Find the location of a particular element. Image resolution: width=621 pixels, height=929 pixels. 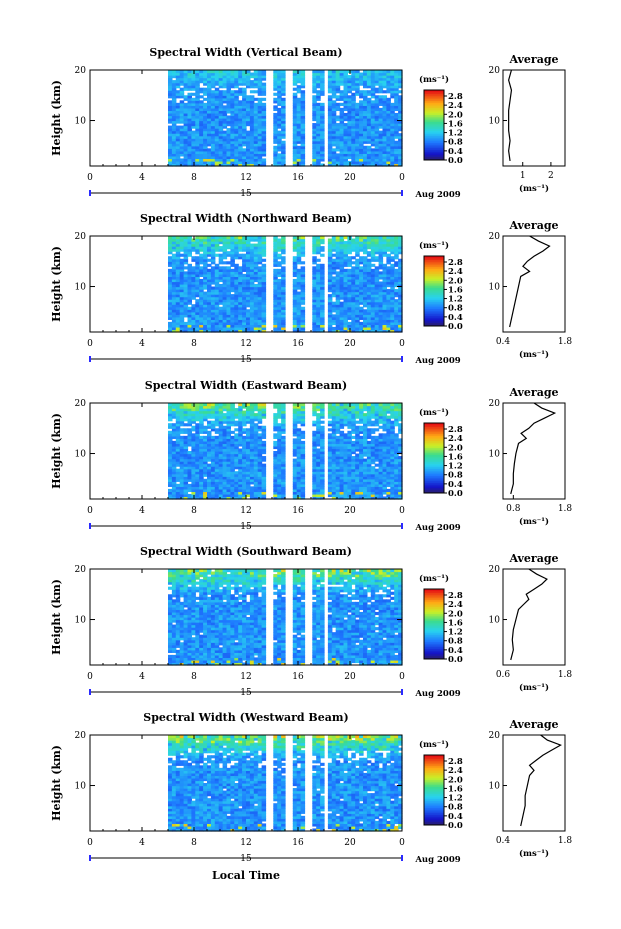

colorbar-segment is located at coordinates (434, 290).